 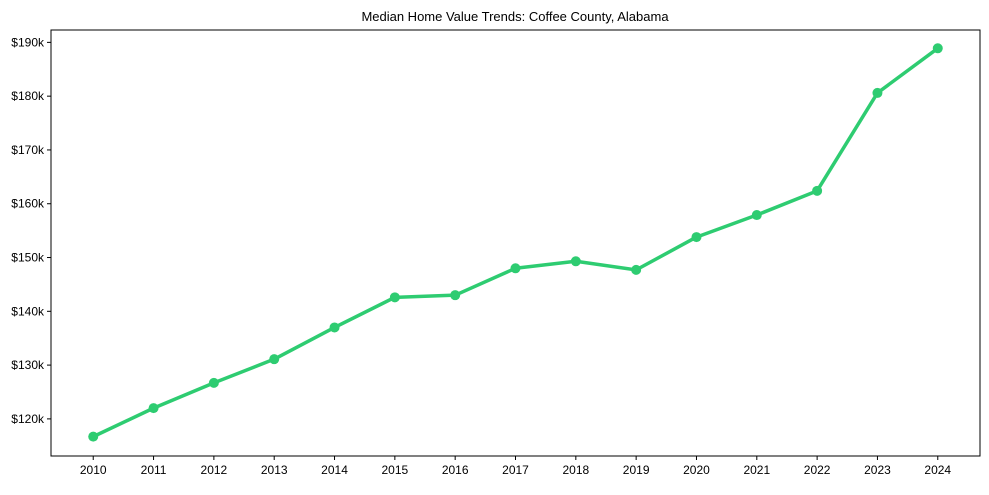 What do you see at coordinates (153, 408) in the screenshot?
I see `data-point-2011` at bounding box center [153, 408].